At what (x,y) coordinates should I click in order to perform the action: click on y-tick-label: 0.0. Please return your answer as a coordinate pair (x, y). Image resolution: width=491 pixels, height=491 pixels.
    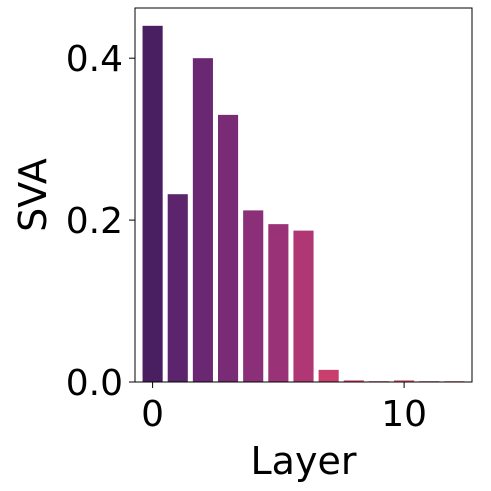
    Looking at the image, I should click on (94, 383).